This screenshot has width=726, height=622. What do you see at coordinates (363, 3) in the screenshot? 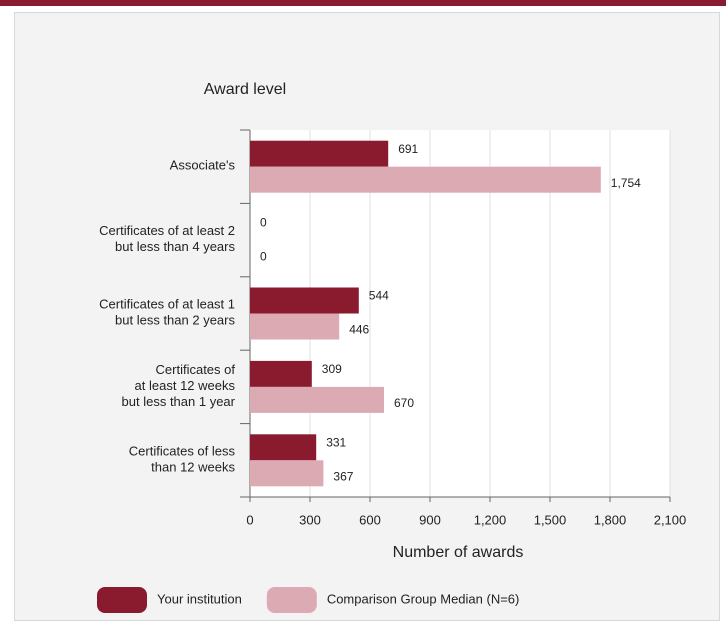
I see `top-strip` at bounding box center [363, 3].